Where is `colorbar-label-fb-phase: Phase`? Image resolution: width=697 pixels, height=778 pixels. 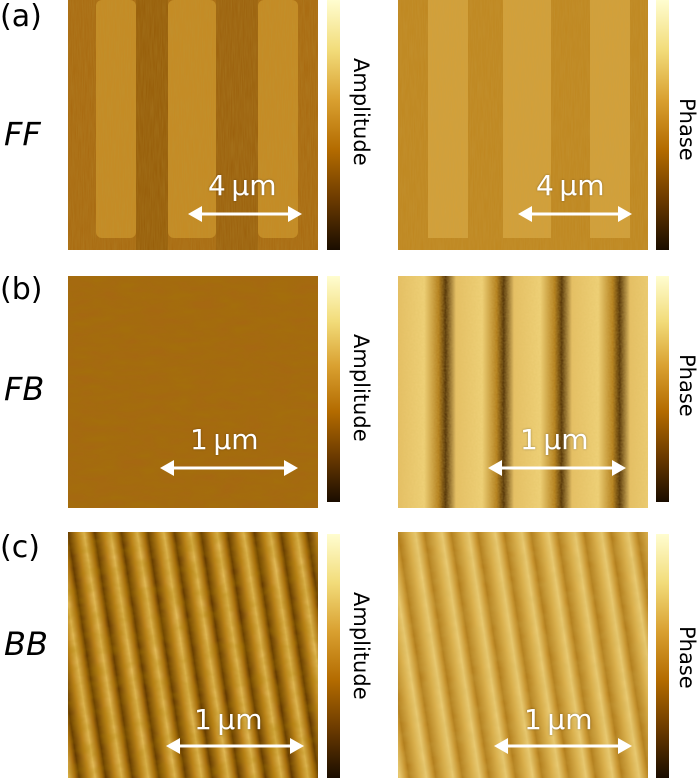
colorbar-label-fb-phase: Phase is located at coordinates (686, 385).